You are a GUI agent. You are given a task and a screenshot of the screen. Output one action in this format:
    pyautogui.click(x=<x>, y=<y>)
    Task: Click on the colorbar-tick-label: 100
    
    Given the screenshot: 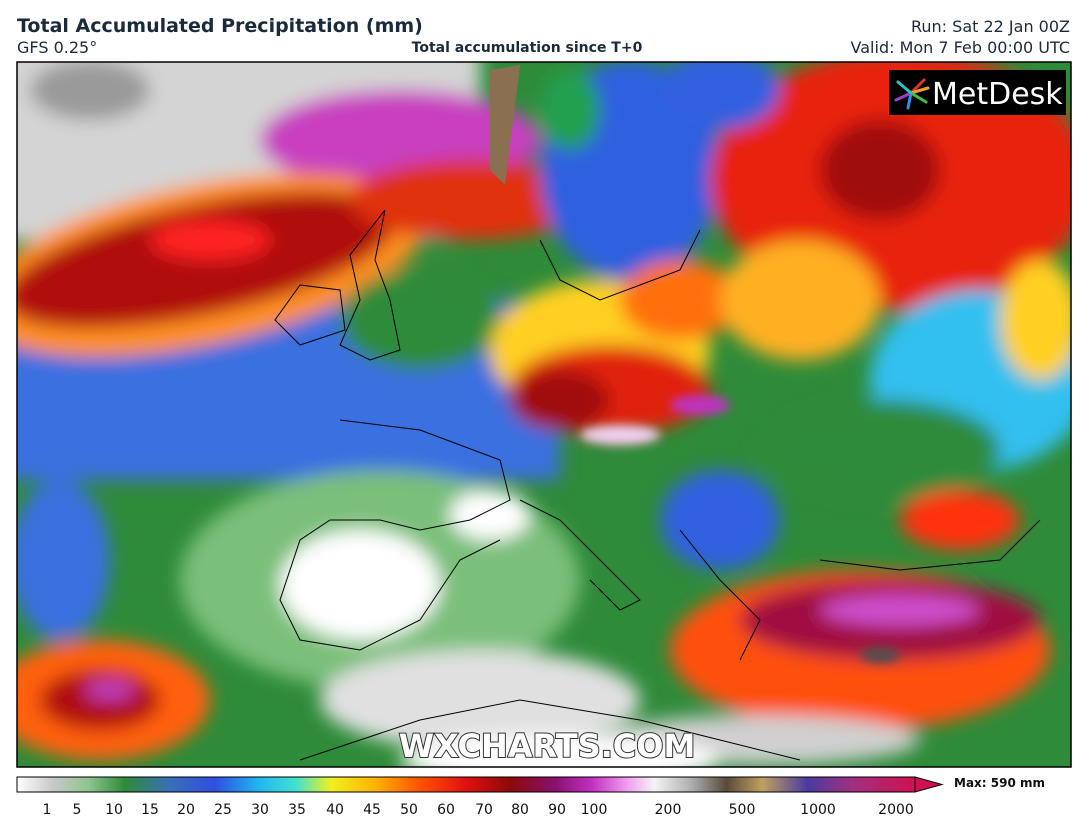 What is the action you would take?
    pyautogui.click(x=594, y=810)
    